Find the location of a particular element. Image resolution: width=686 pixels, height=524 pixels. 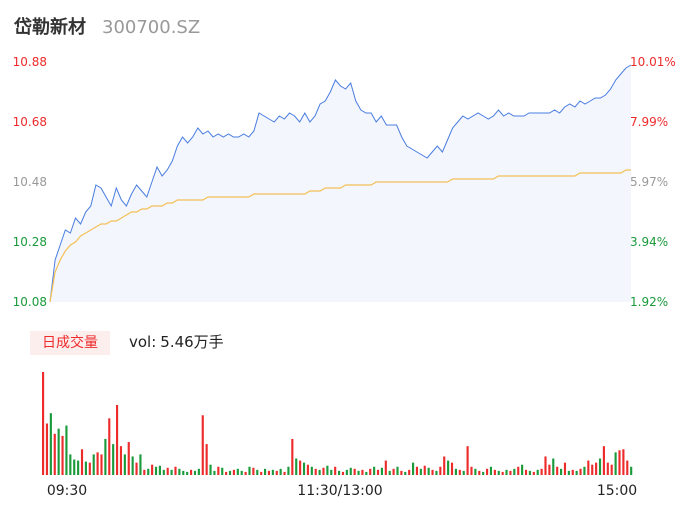

percent-axis-tick: 10.01% is located at coordinates (653, 62).